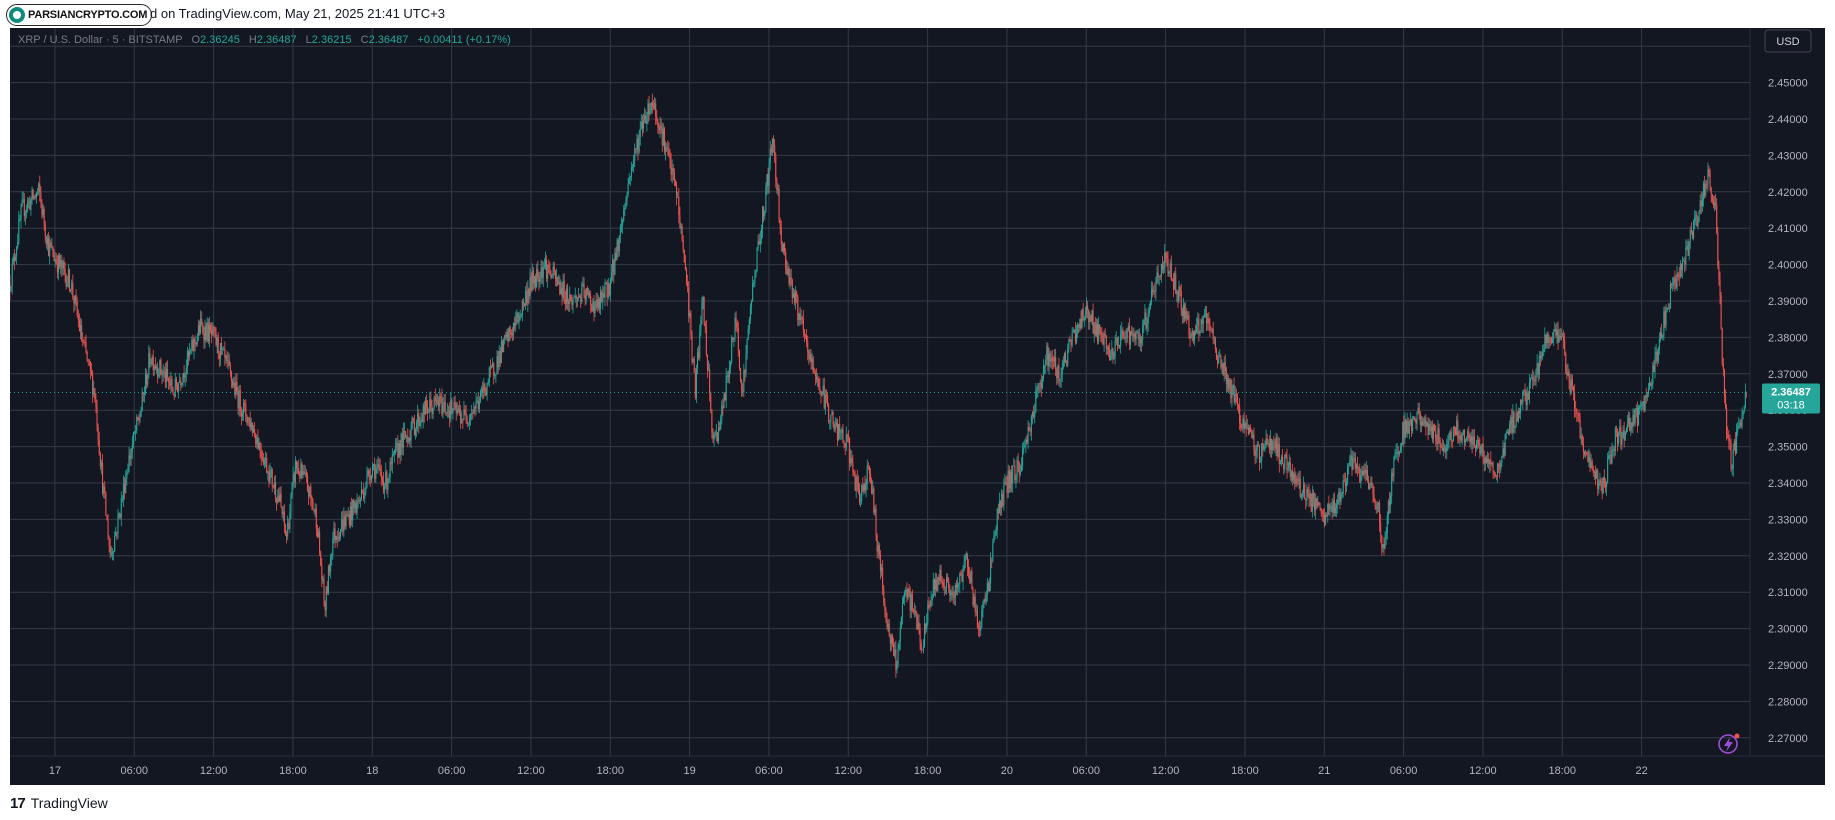 This screenshot has width=1835, height=820. What do you see at coordinates (1729, 743) in the screenshot?
I see `lightning-icon` at bounding box center [1729, 743].